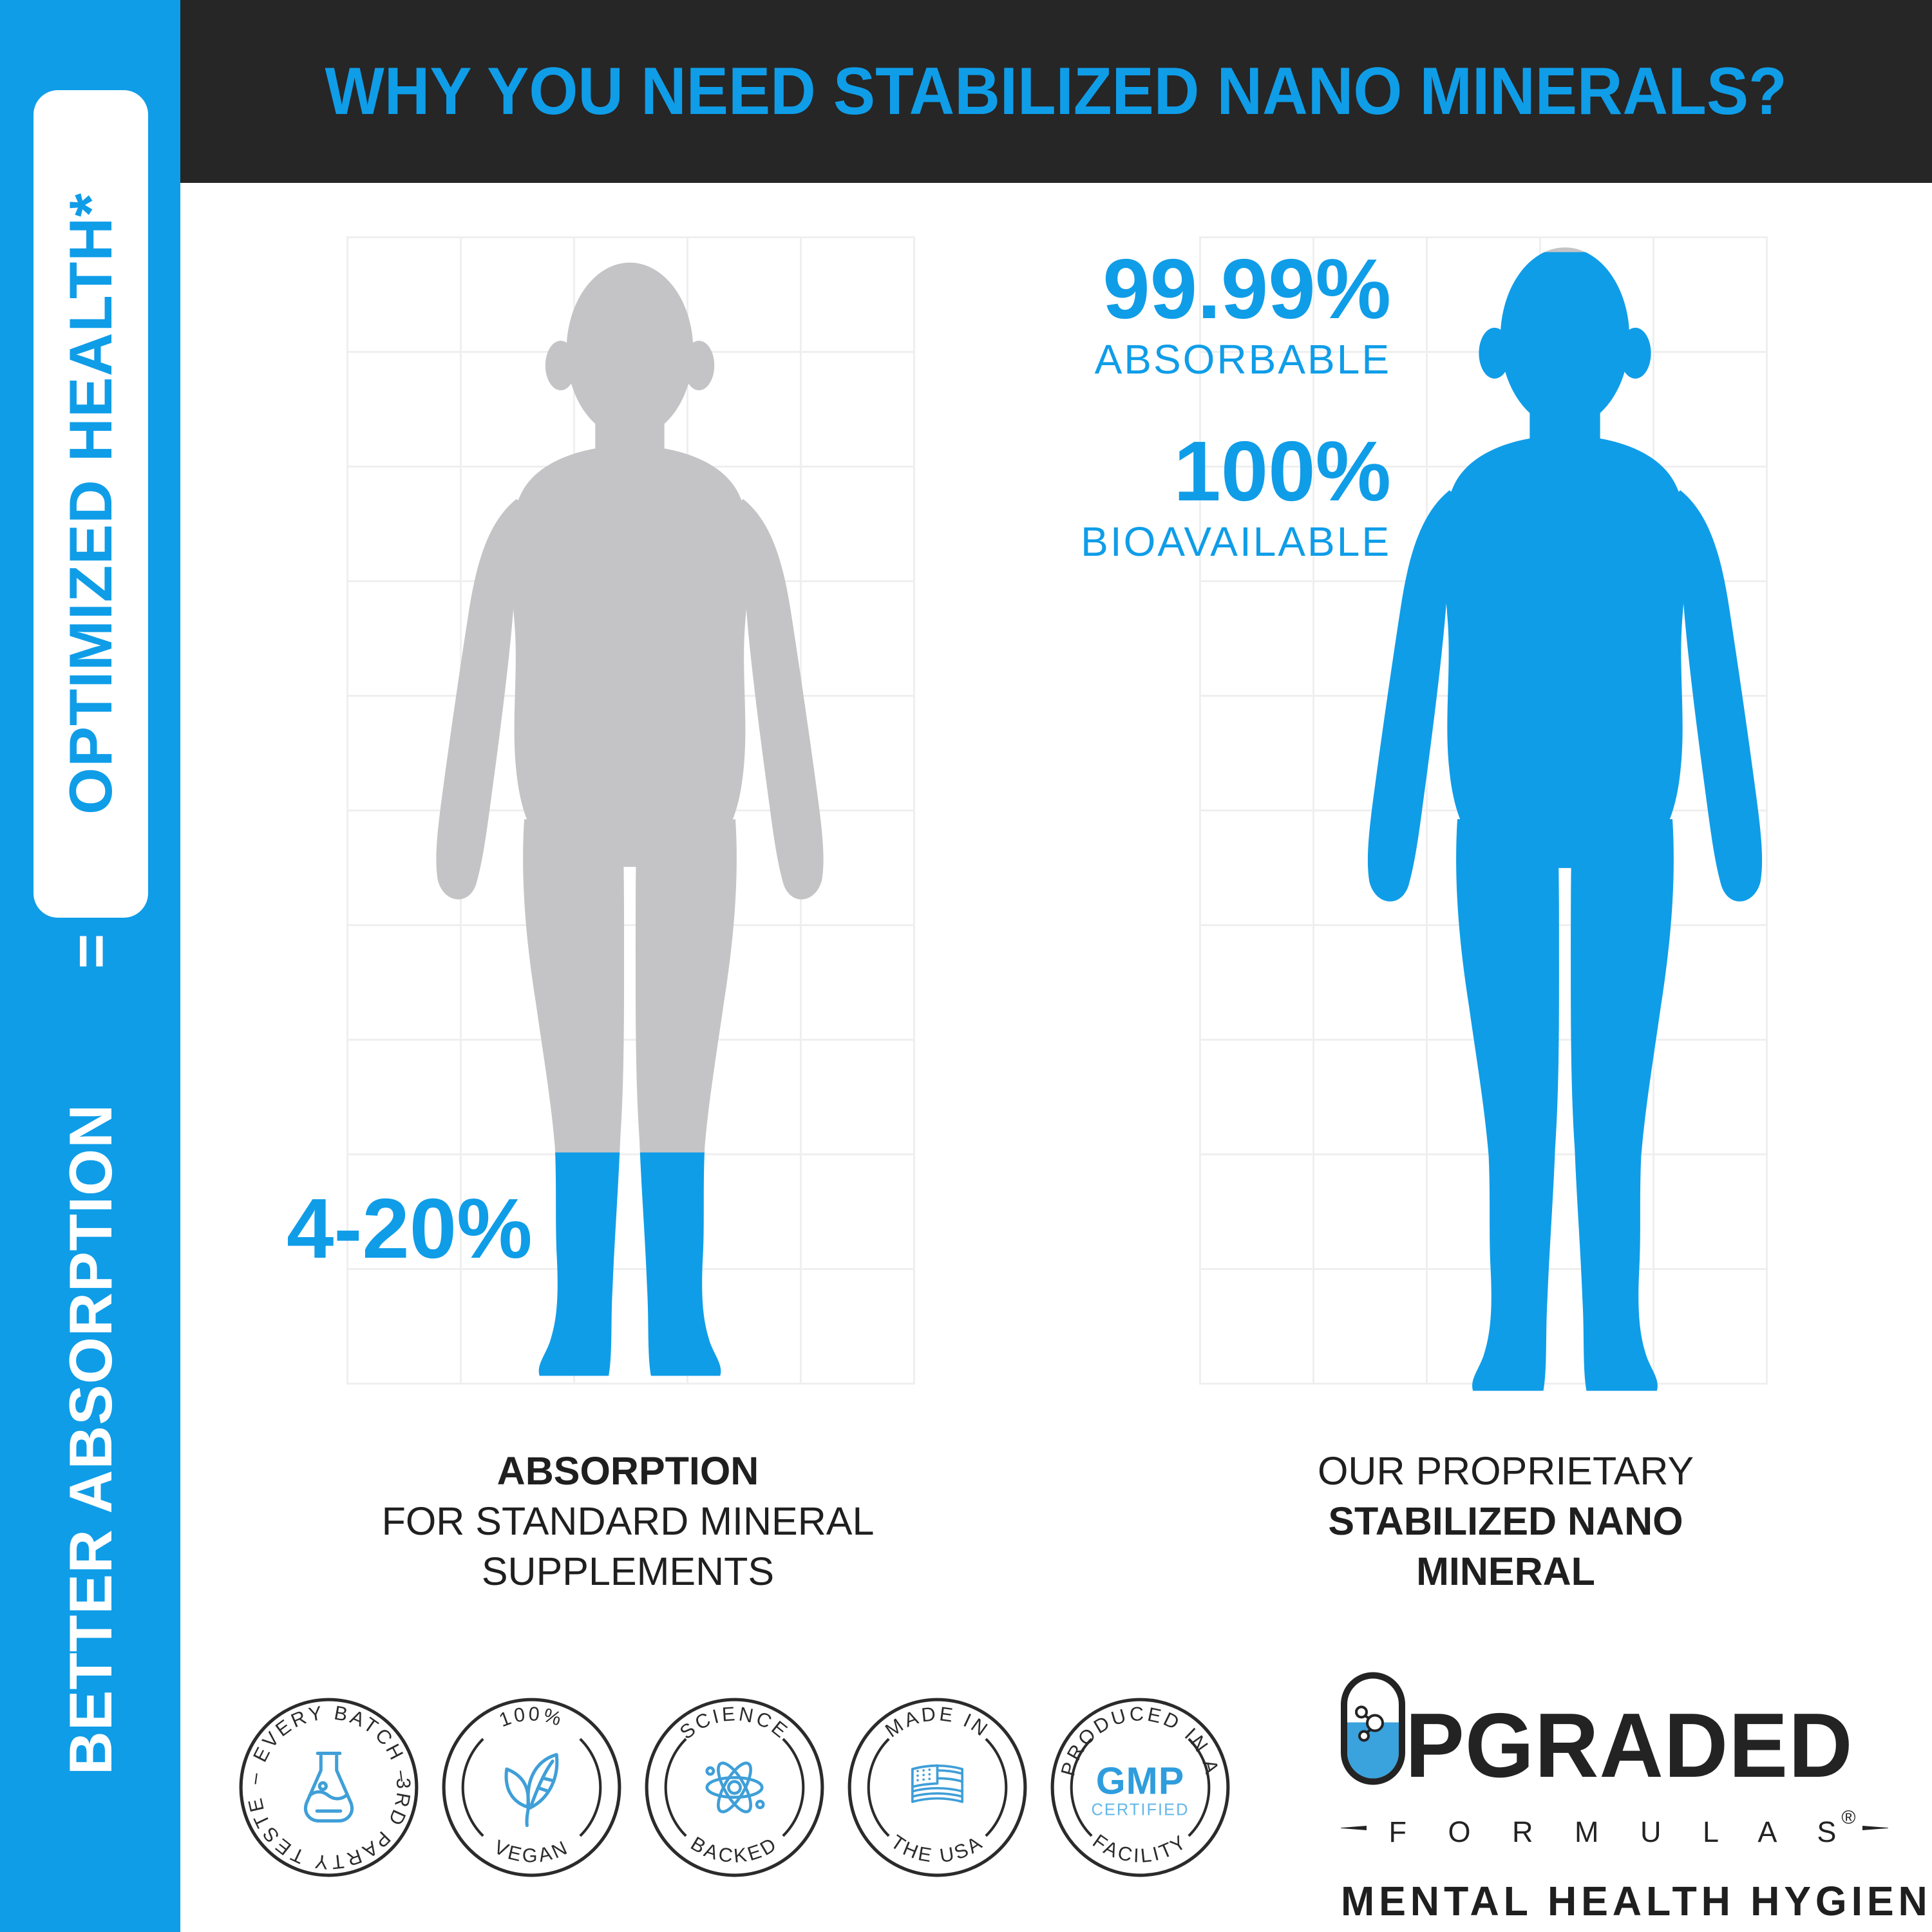 This screenshot has height=1932, width=1932. Describe the element at coordinates (1506, 1471) in the screenshot. I see `nano-caption-line1: OUR PROPRIETARY` at that location.